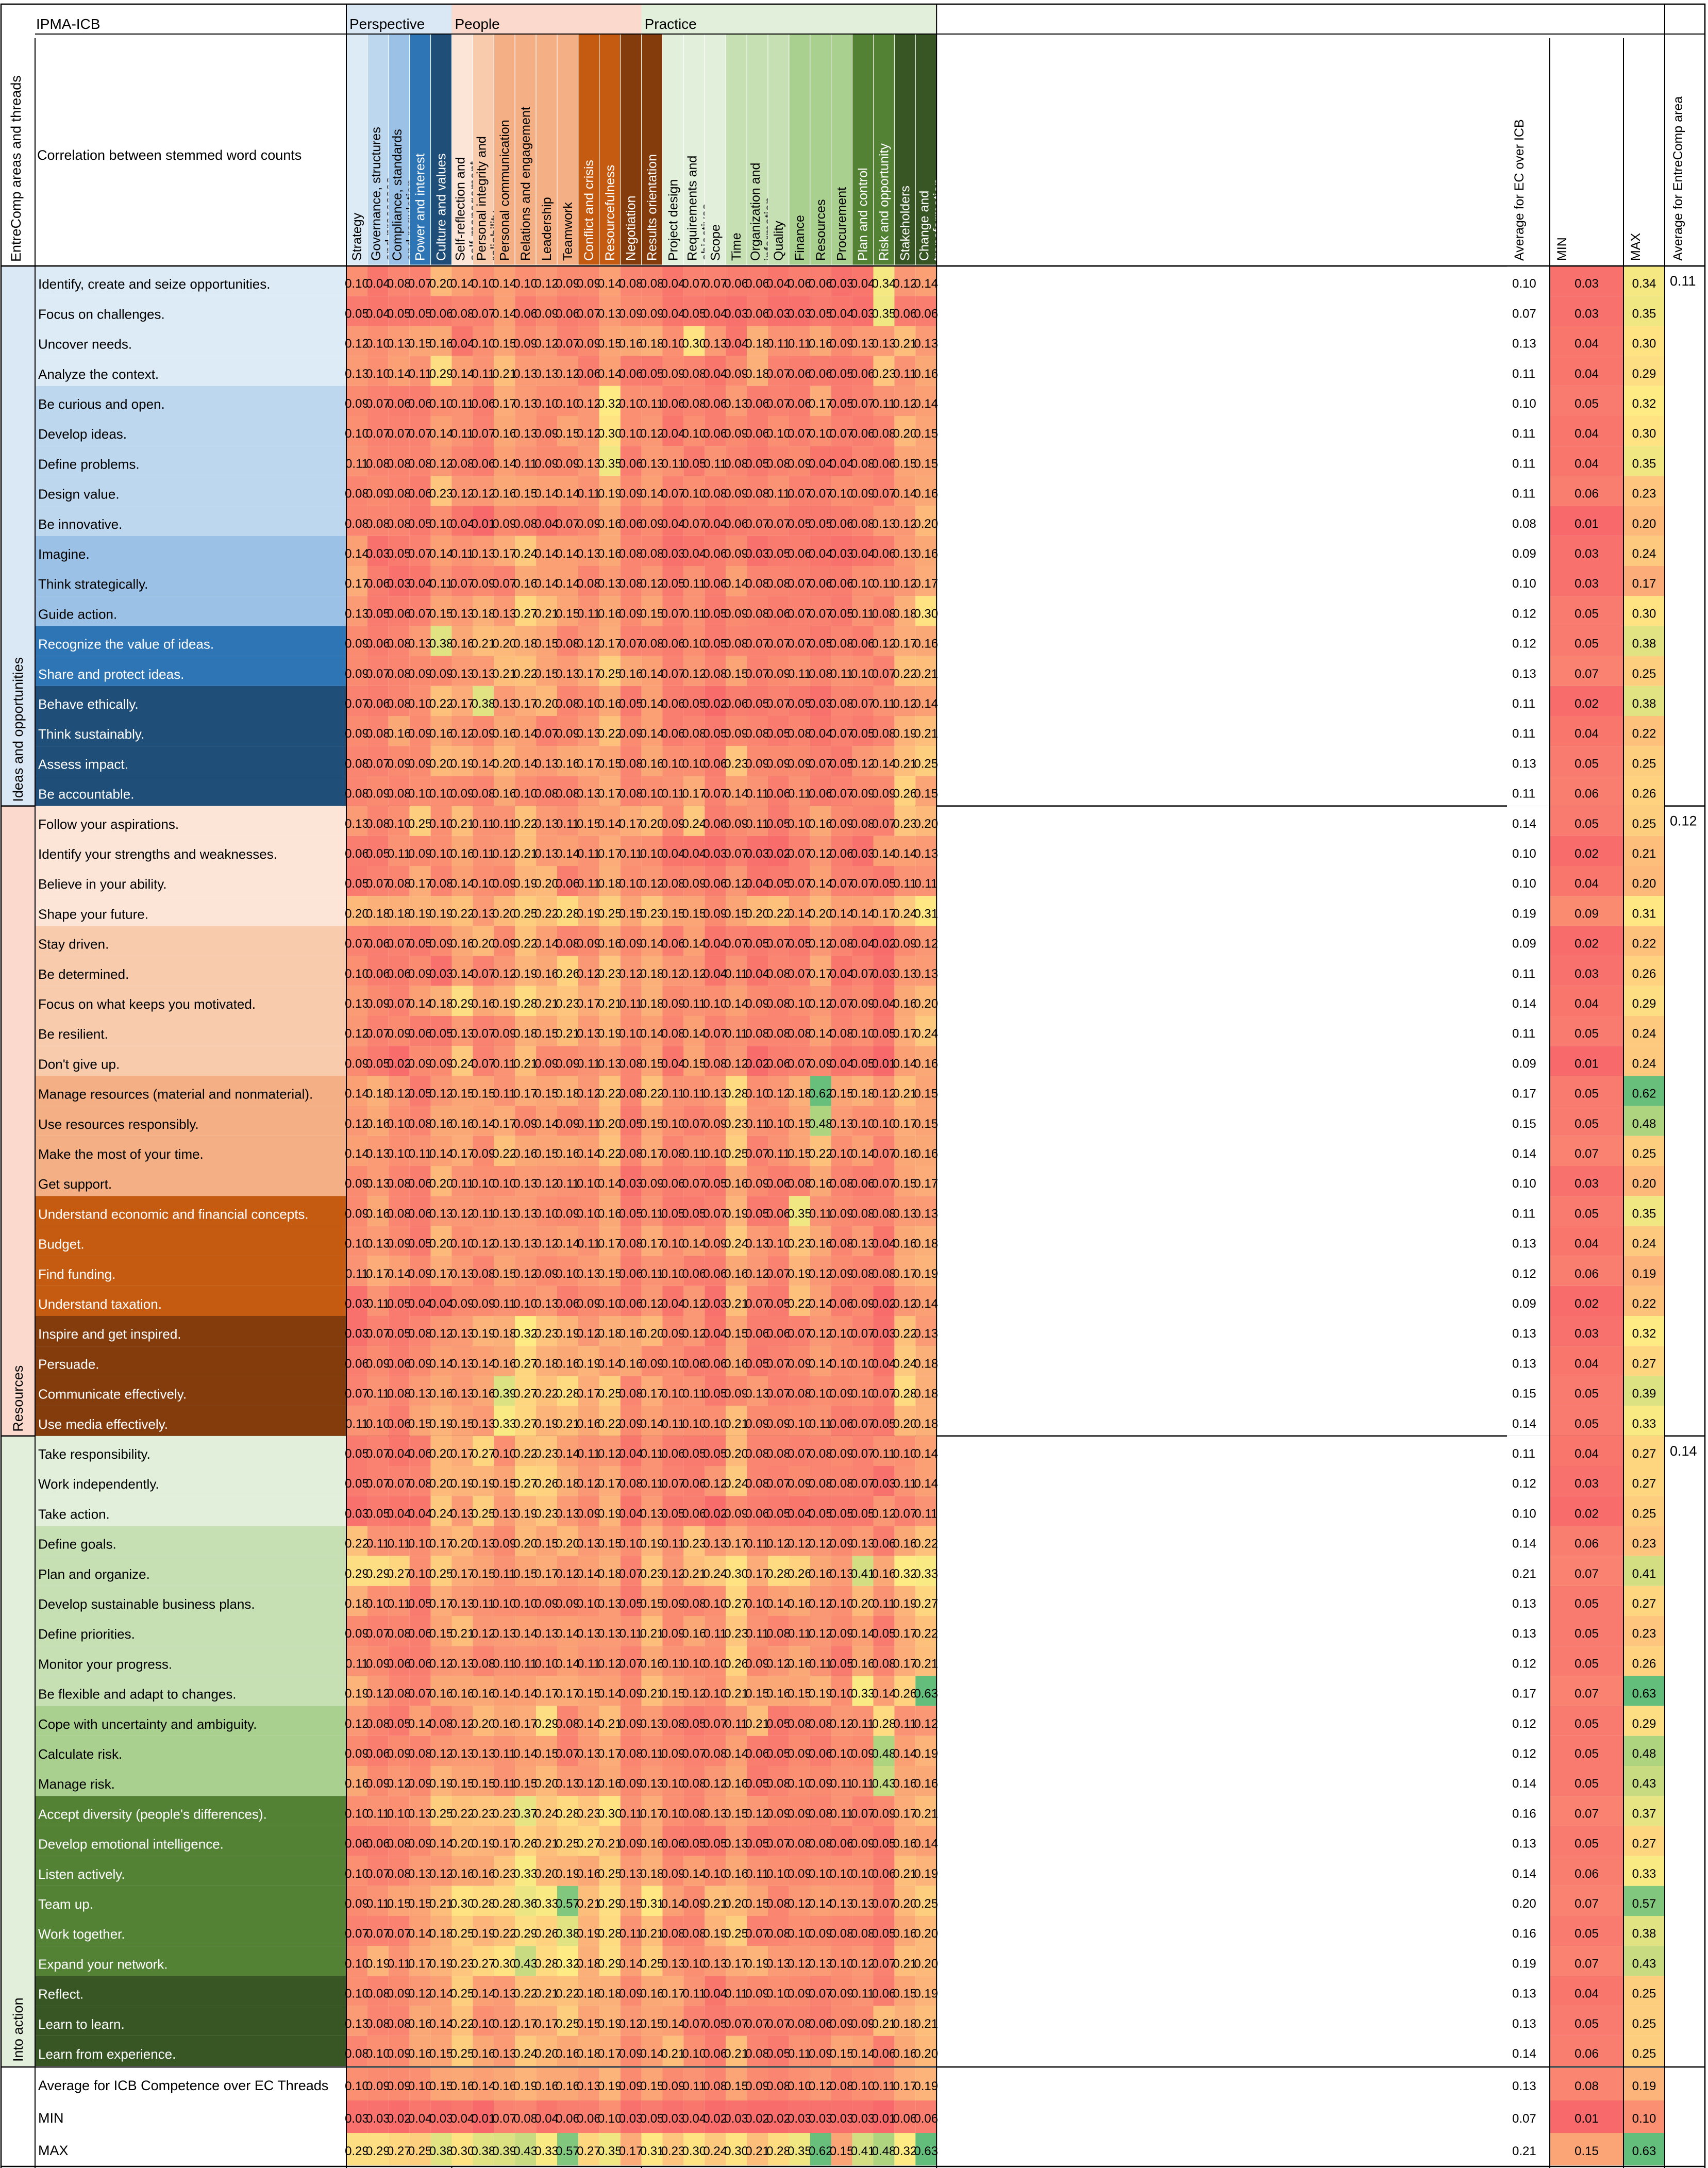  What do you see at coordinates (525, 1004) in the screenshot?
I see `heatmap-cell-value: 0.28` at bounding box center [525, 1004].